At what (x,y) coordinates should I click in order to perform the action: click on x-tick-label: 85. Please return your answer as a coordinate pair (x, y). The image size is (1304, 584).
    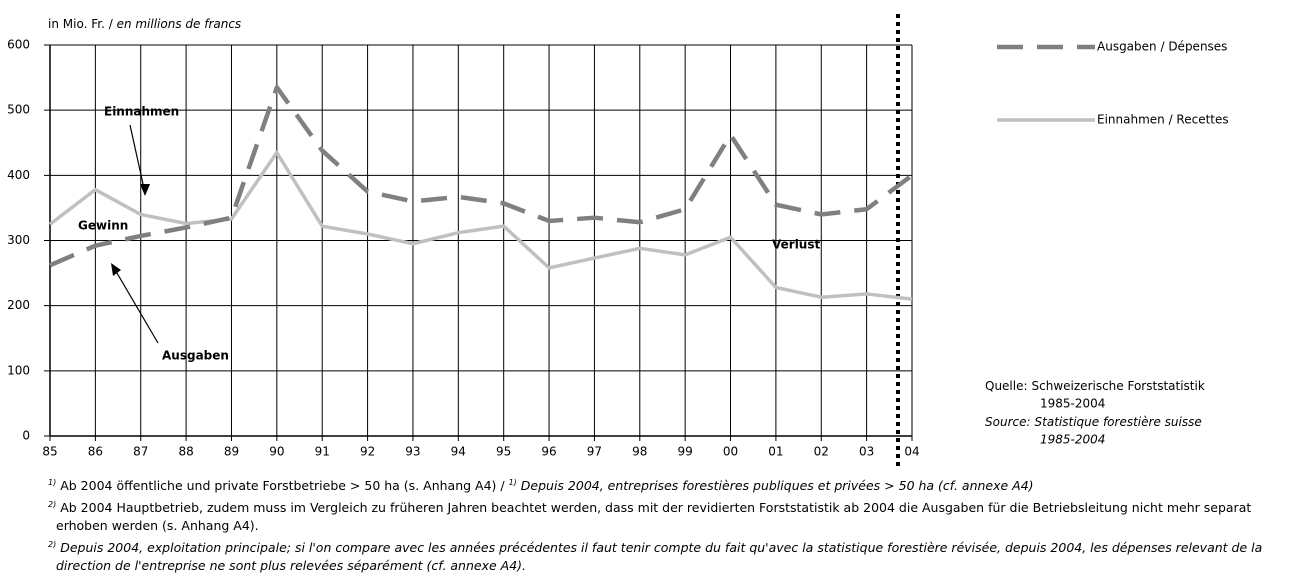
    Looking at the image, I should click on (49, 452).